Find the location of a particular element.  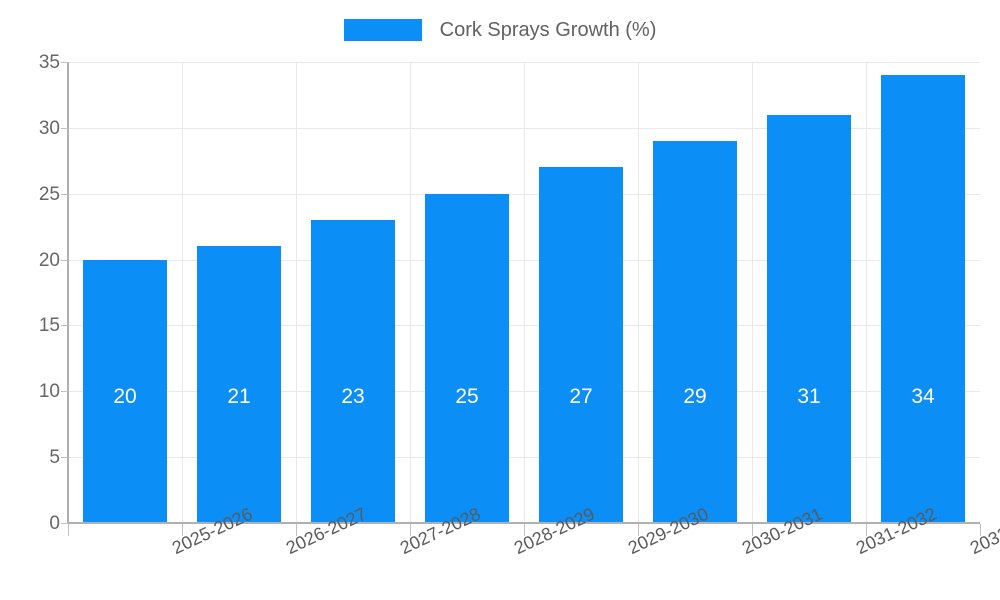

bar: 20 is located at coordinates (125, 391).